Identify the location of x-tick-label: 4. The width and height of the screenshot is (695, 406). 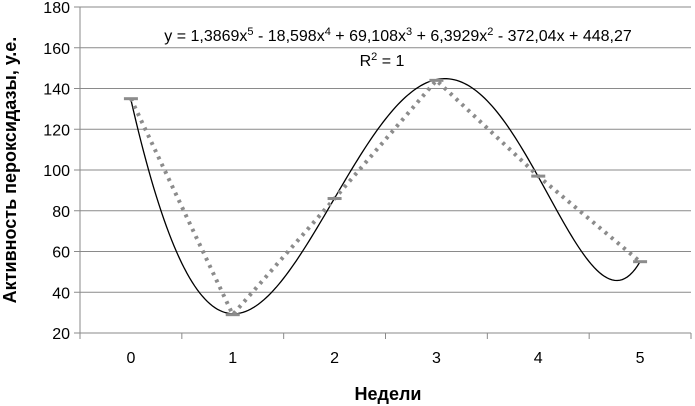
(538, 358).